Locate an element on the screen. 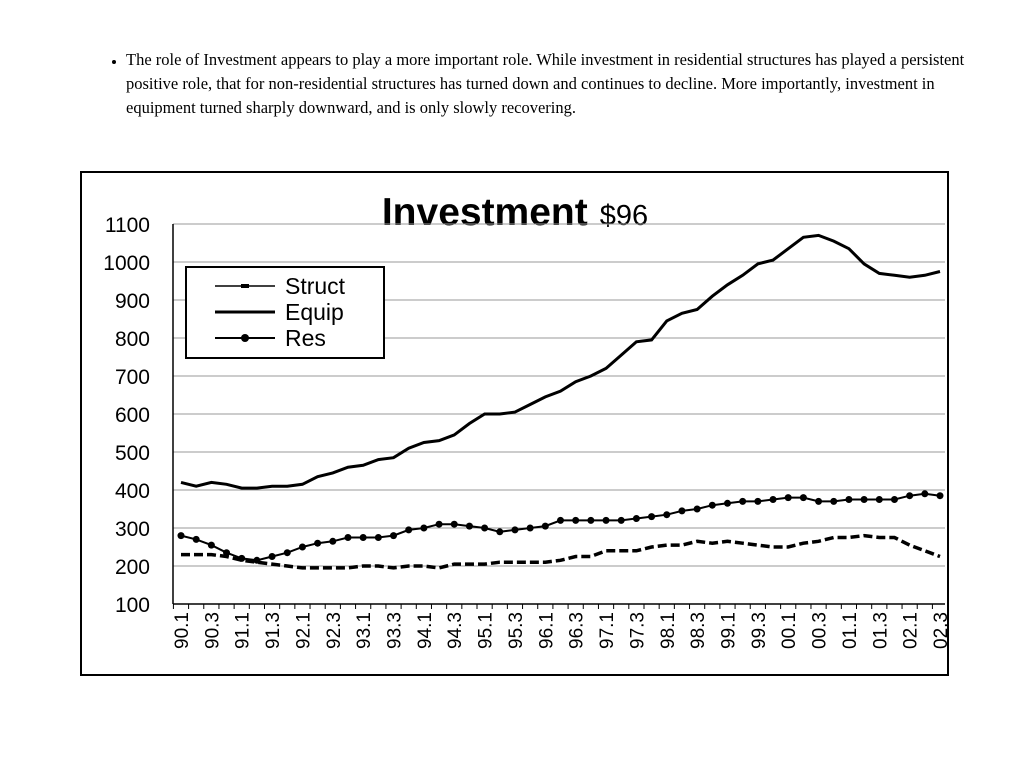 The width and height of the screenshot is (1024, 768). x-tick-label: 91.1 is located at coordinates (243, 630).